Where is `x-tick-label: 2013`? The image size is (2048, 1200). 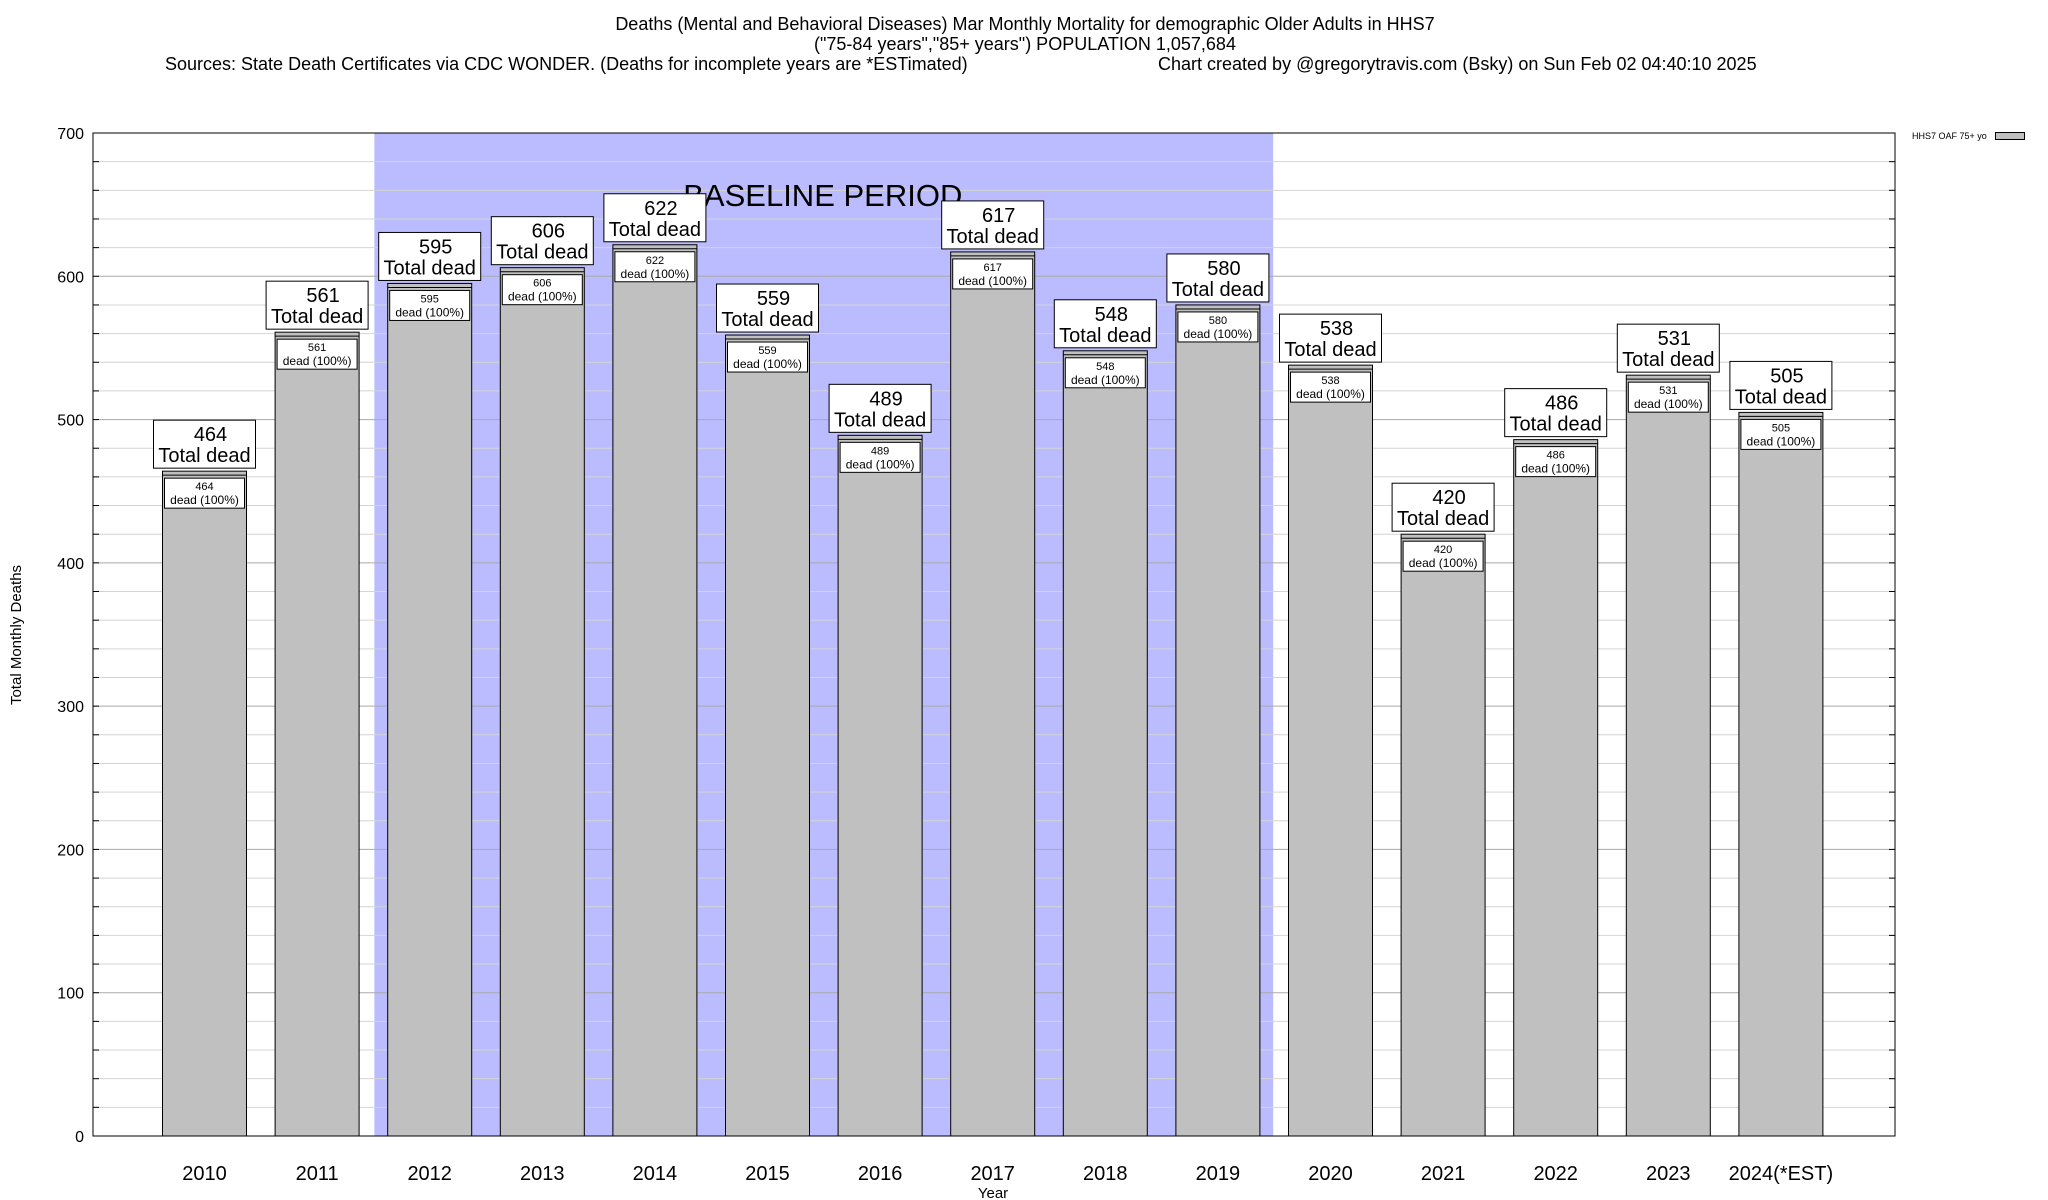
x-tick-label: 2013 is located at coordinates (542, 1174).